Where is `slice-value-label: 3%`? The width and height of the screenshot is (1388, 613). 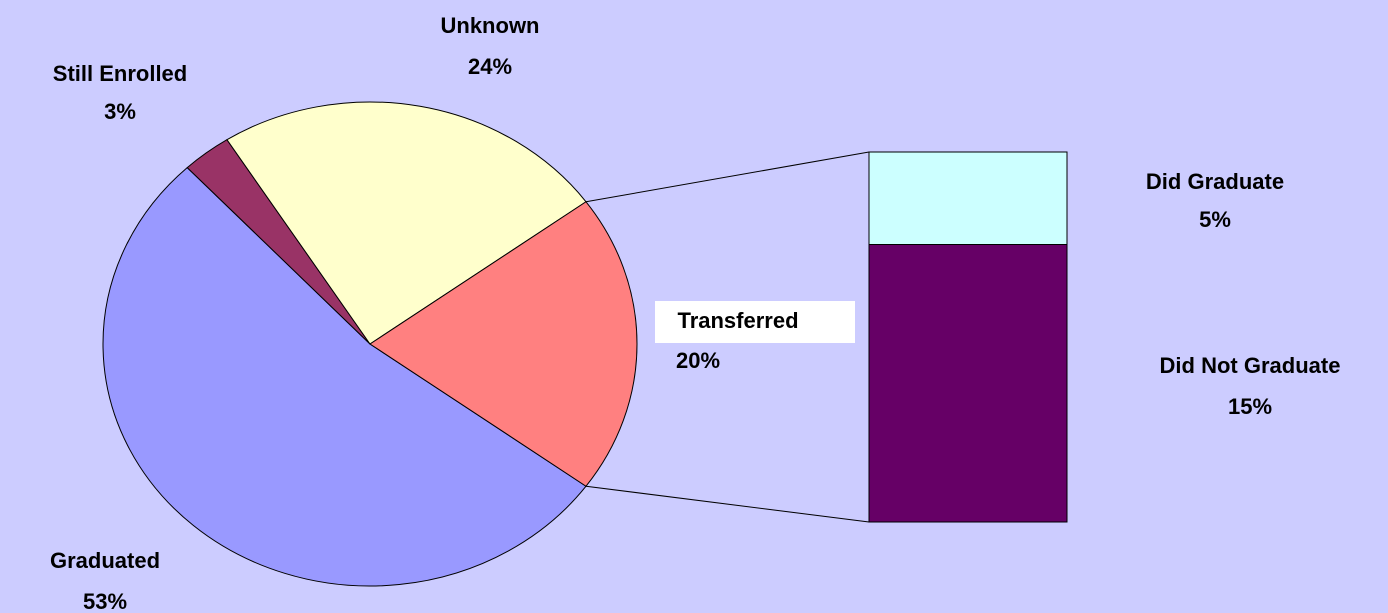 slice-value-label: 3% is located at coordinates (120, 111).